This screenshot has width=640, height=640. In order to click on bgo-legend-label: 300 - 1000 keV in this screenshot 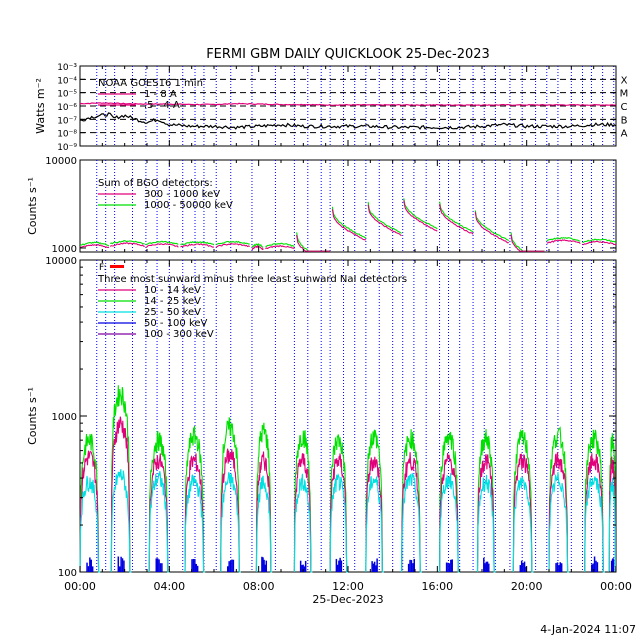, I will do `click(182, 194)`.